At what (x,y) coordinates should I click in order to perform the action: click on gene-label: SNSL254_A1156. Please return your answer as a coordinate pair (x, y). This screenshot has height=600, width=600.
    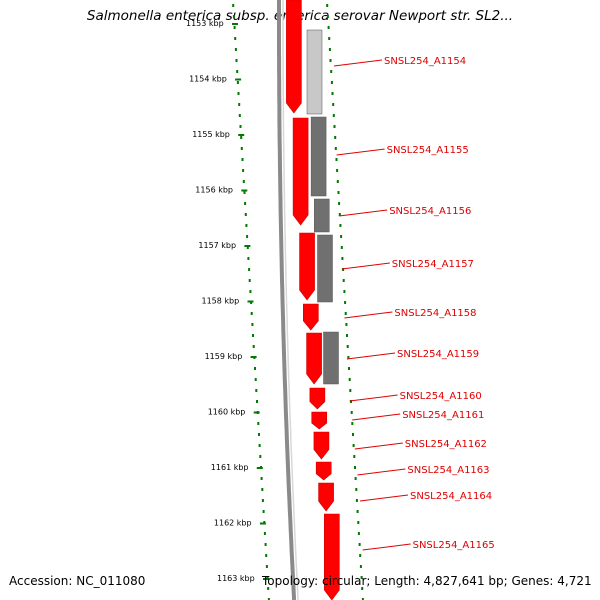
    Looking at the image, I should click on (430, 211).